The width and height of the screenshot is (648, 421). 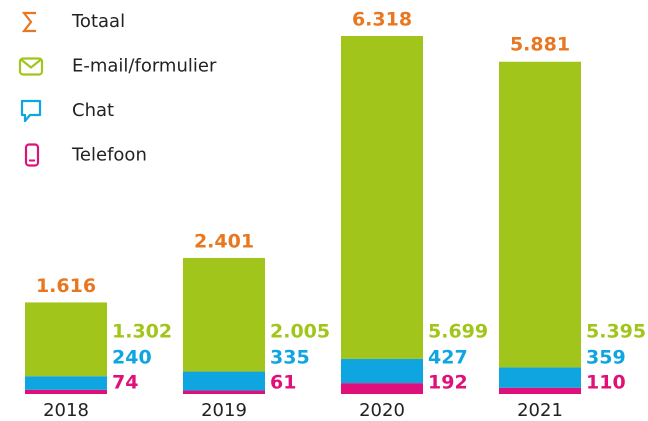 I want to click on x-tick-label: 2019, so click(x=224, y=410).